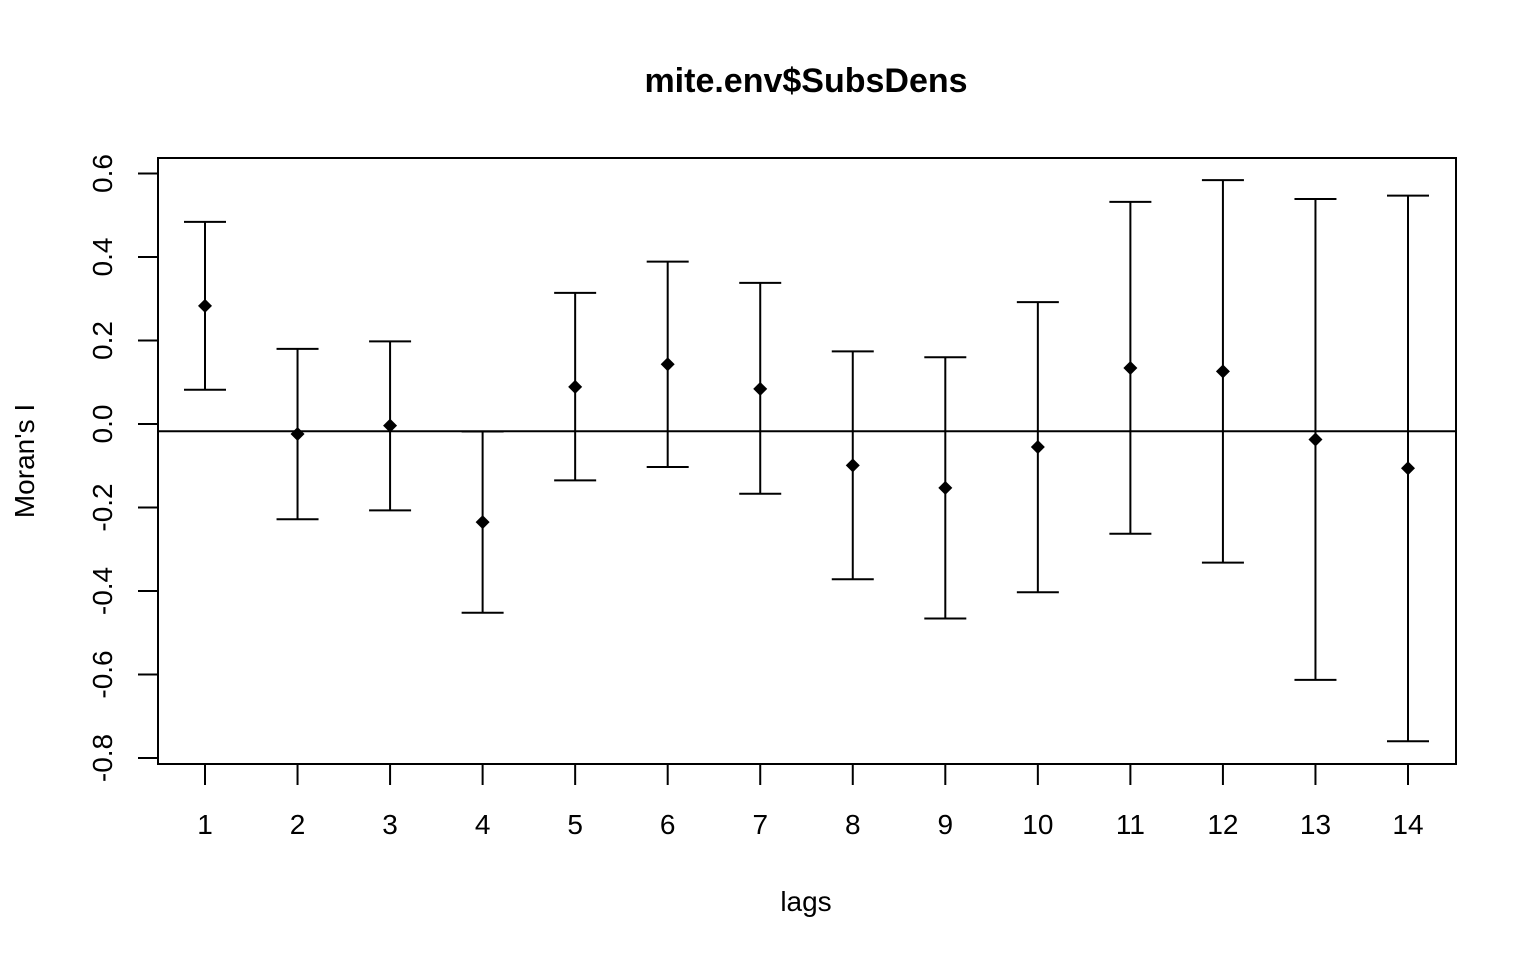 The height and width of the screenshot is (960, 1536). I want to click on y-tick-label: -0.2, so click(102, 507).